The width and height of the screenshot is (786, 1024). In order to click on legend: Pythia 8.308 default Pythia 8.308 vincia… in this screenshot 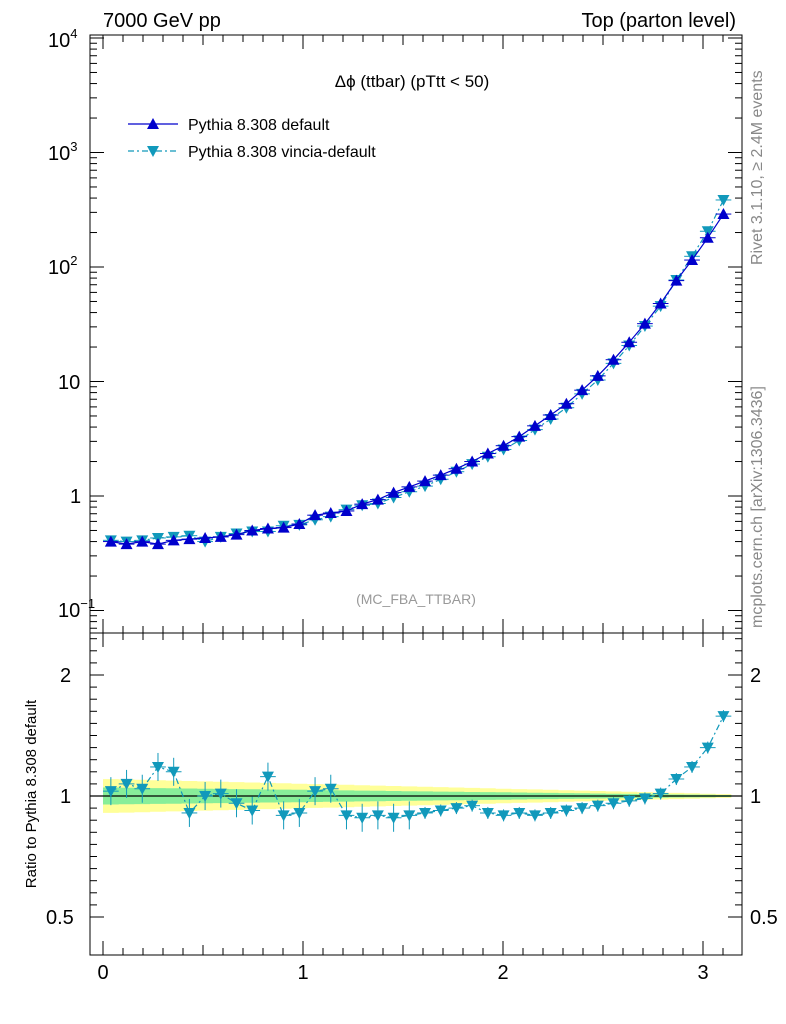, I will do `click(252, 139)`.